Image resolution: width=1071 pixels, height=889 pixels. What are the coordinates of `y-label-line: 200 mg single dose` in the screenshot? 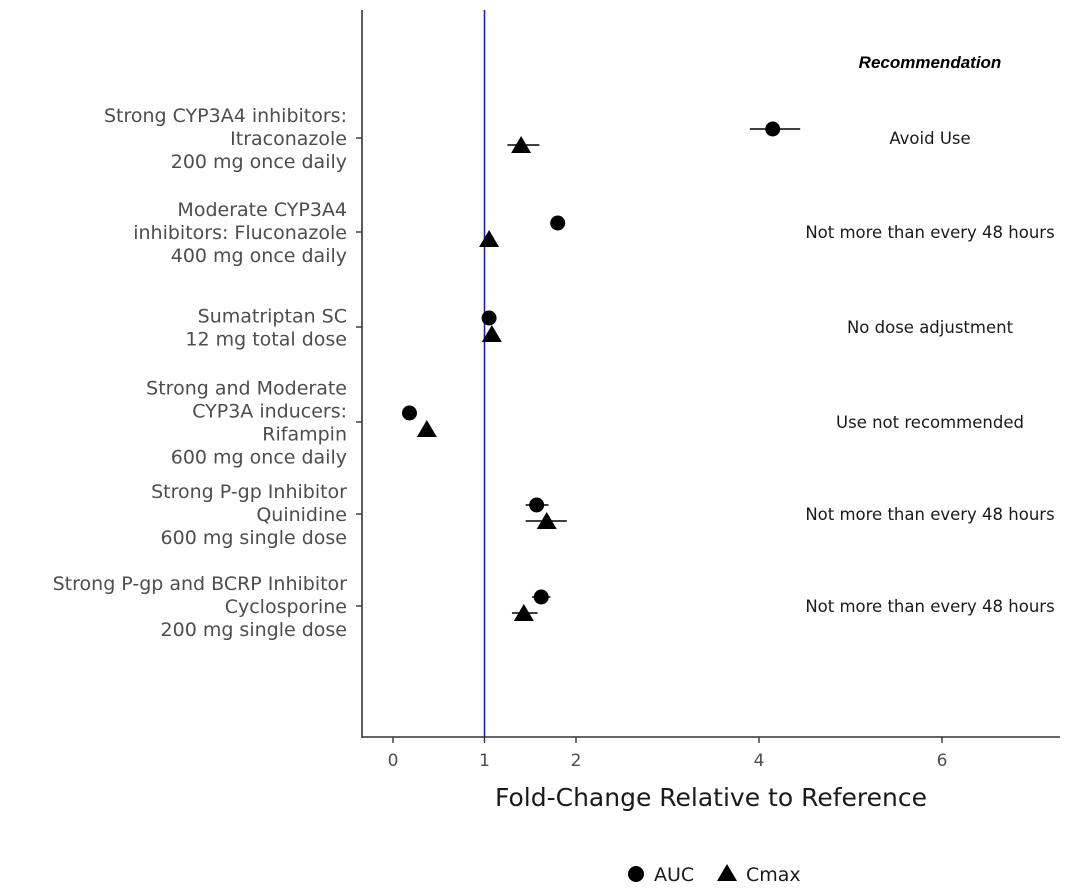 It's located at (254, 630).